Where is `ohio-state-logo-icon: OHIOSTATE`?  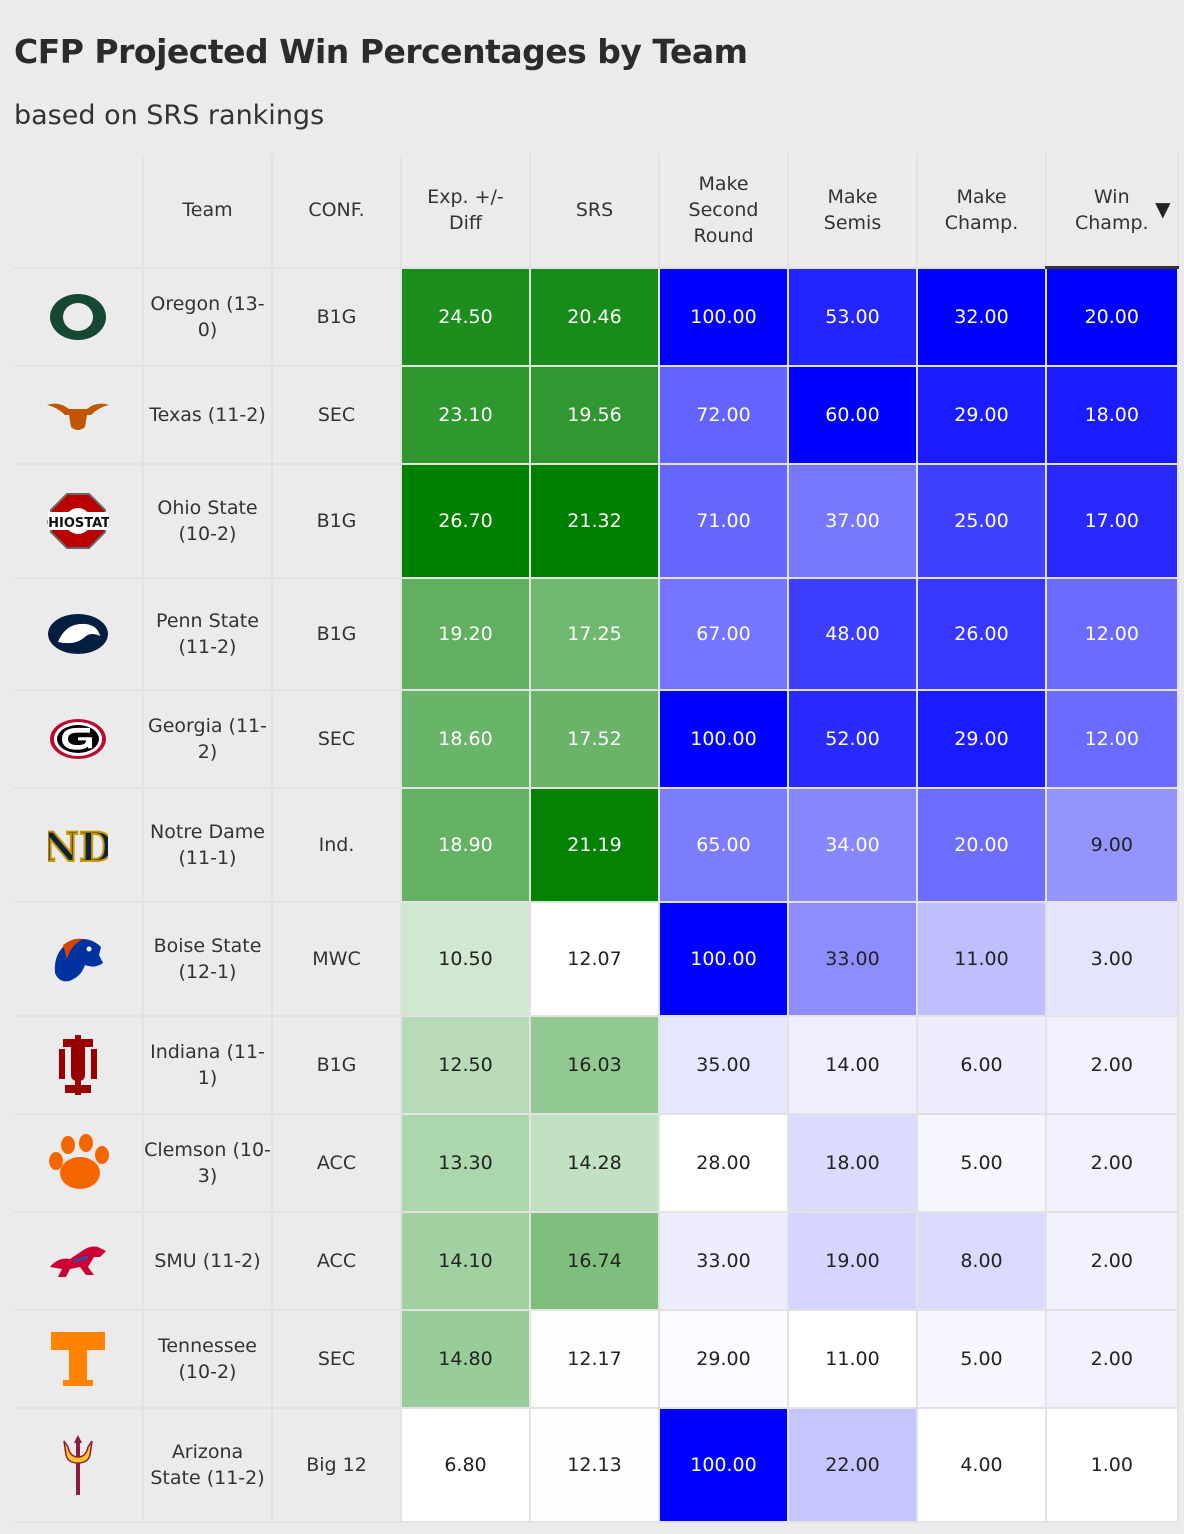
ohio-state-logo-icon: OHIOSTATE is located at coordinates (78, 521).